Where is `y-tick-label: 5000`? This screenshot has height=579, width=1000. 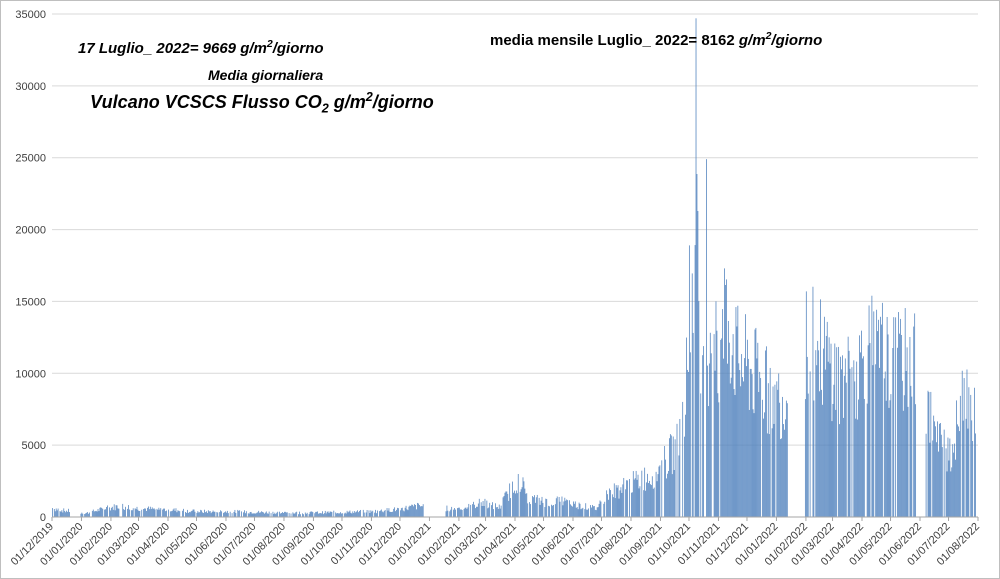
y-tick-label: 5000 is located at coordinates (34, 446).